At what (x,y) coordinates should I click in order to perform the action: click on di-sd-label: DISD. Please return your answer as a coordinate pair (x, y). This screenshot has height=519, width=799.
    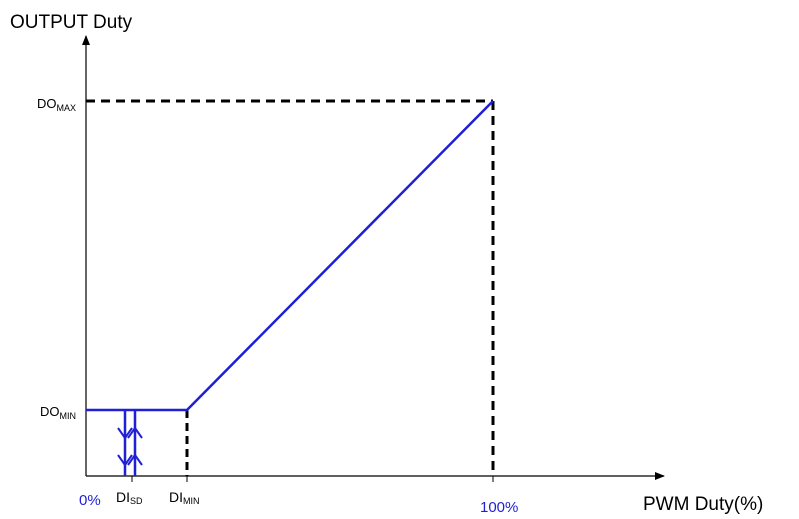
    Looking at the image, I should click on (129, 497).